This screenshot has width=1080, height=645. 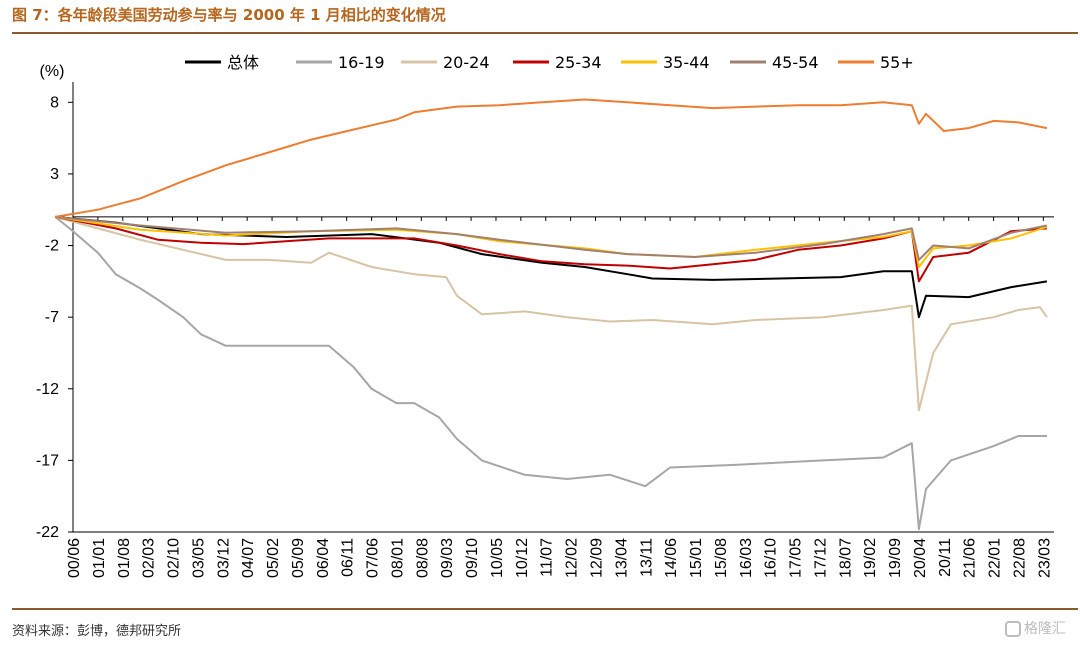 I want to click on x-tick-label: 09/03, so click(x=447, y=558).